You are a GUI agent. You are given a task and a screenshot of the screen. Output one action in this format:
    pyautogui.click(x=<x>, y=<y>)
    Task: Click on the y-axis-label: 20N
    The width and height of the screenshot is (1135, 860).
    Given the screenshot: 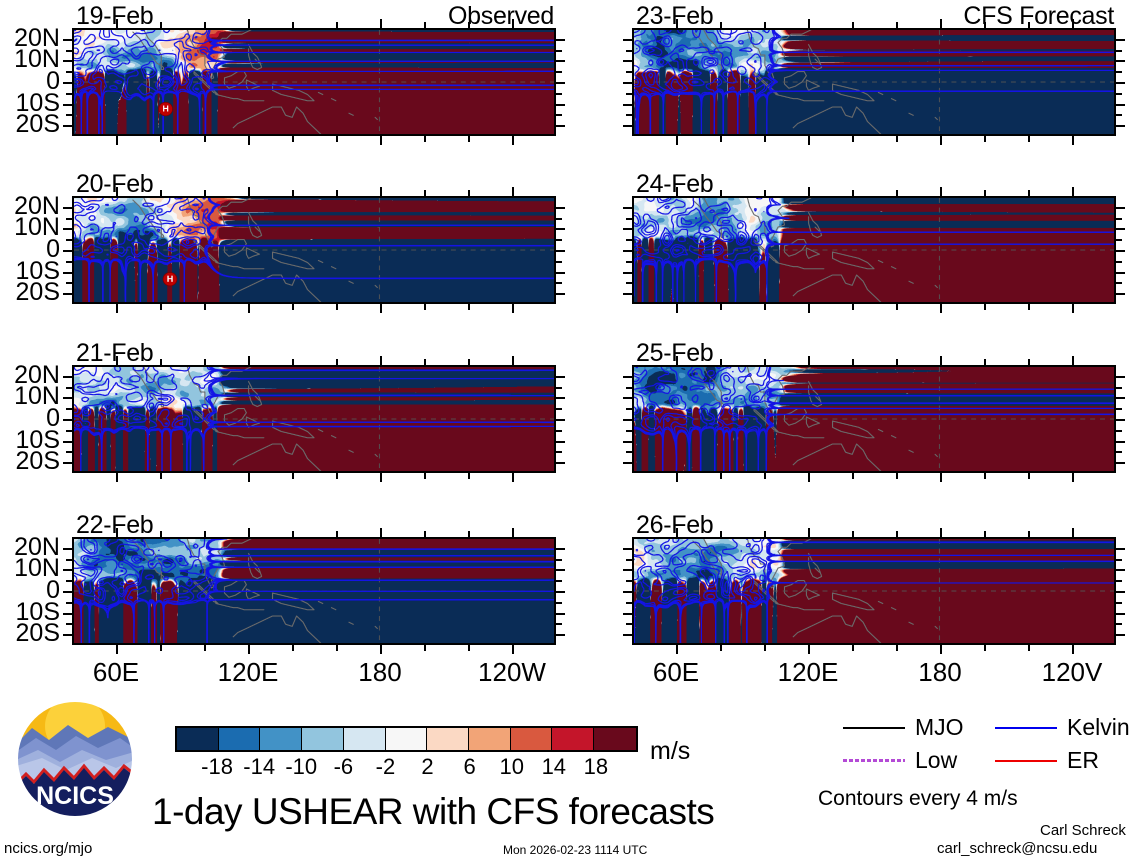 What is the action you would take?
    pyautogui.click(x=37, y=374)
    